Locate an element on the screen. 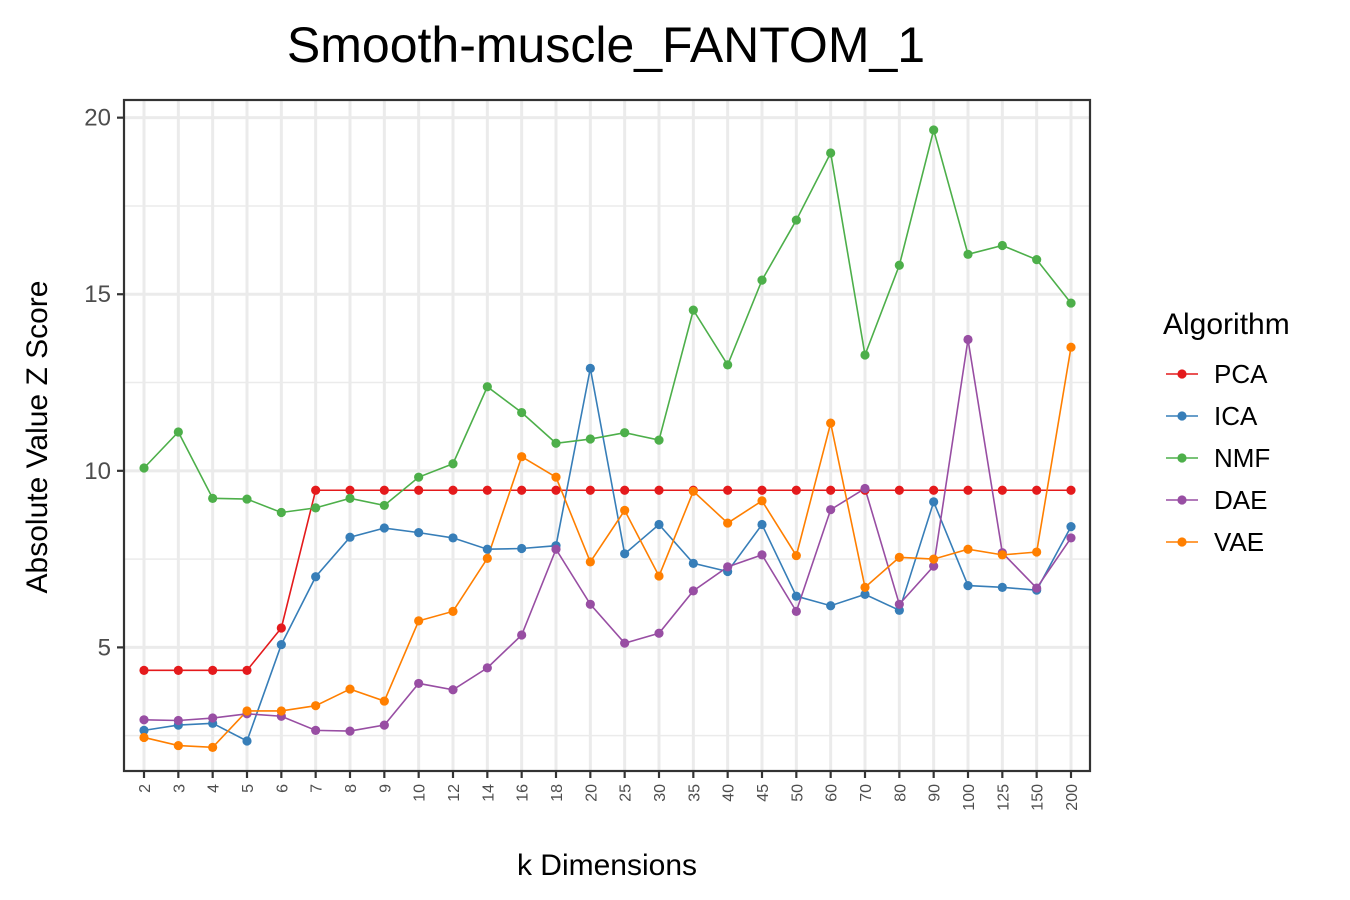 The width and height of the screenshot is (1350, 900). legend: PCA ICA NMF DAE VAE is located at coordinates (1218, 458).